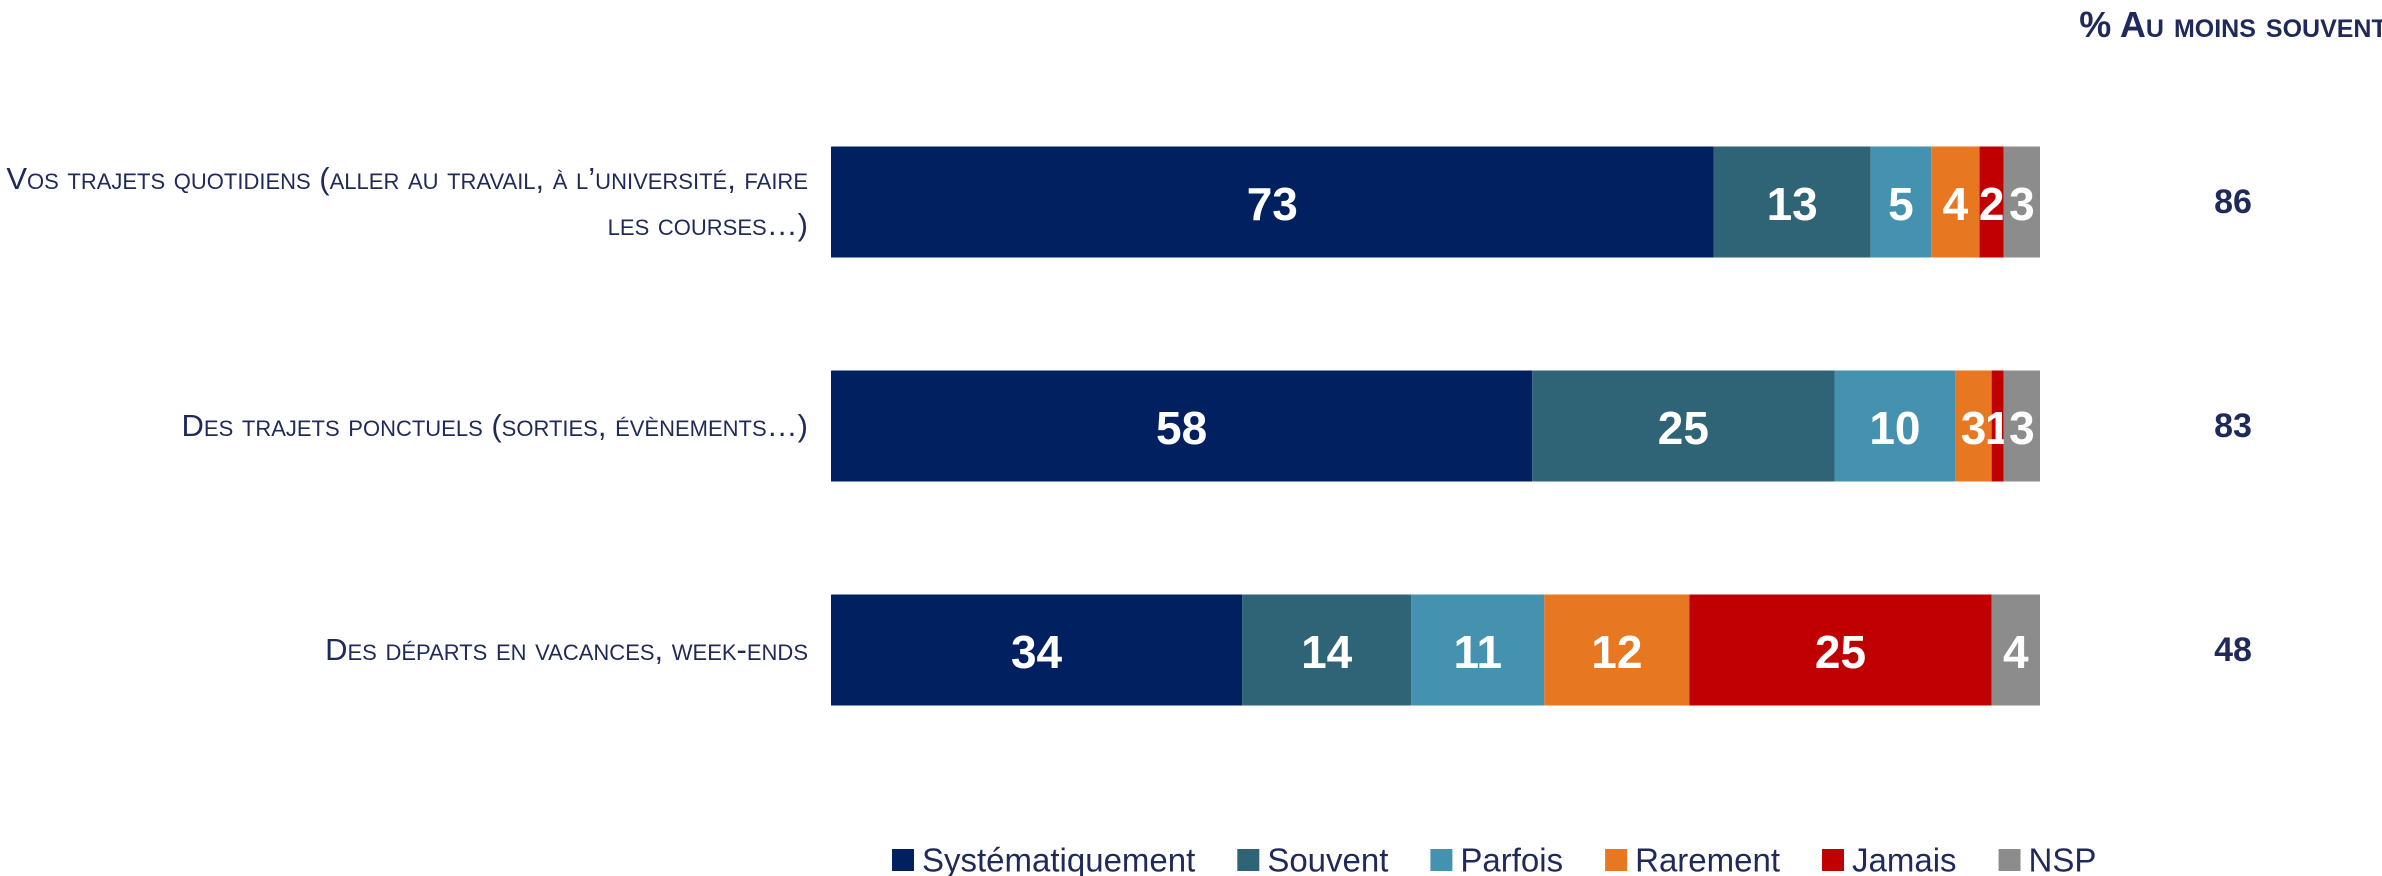  What do you see at coordinates (1904, 859) in the screenshot?
I see `legend-label: Jamais` at bounding box center [1904, 859].